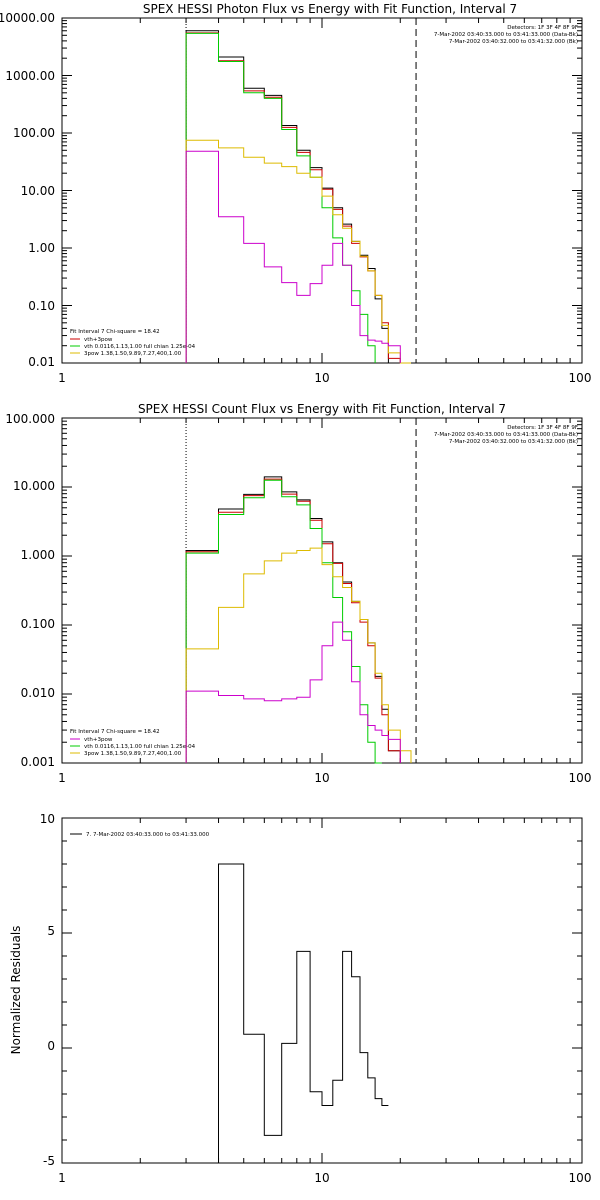 This screenshot has width=600, height=1200. Describe the element at coordinates (47, 819) in the screenshot. I see `y-tick-label: 10` at that location.